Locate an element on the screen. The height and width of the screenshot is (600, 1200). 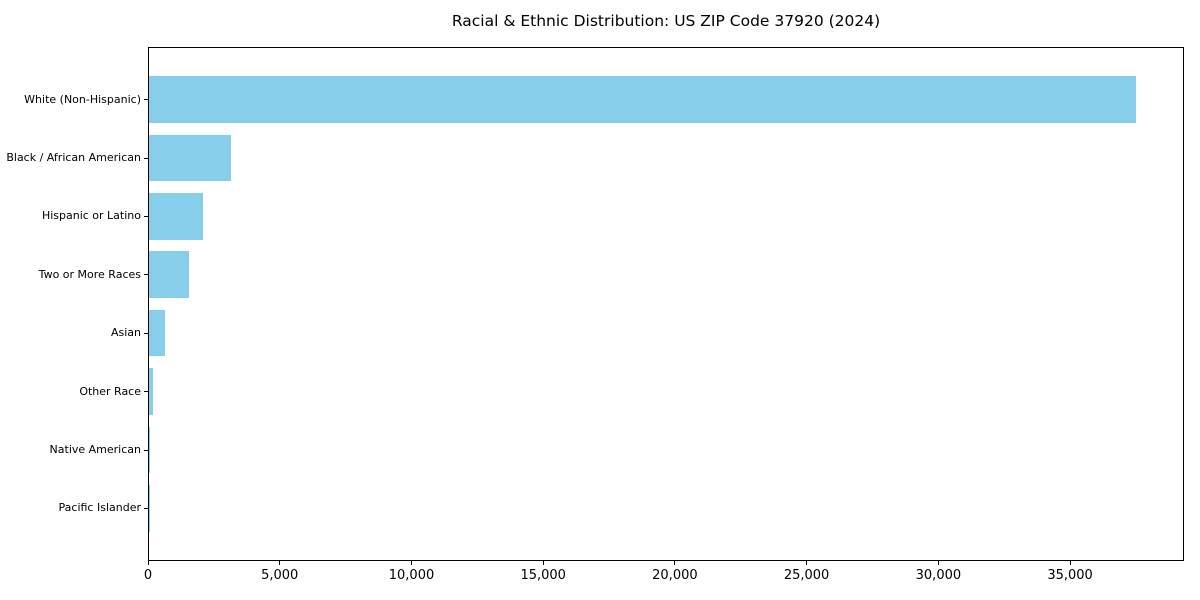
y-tick-label-asian: Asian is located at coordinates (125, 333).